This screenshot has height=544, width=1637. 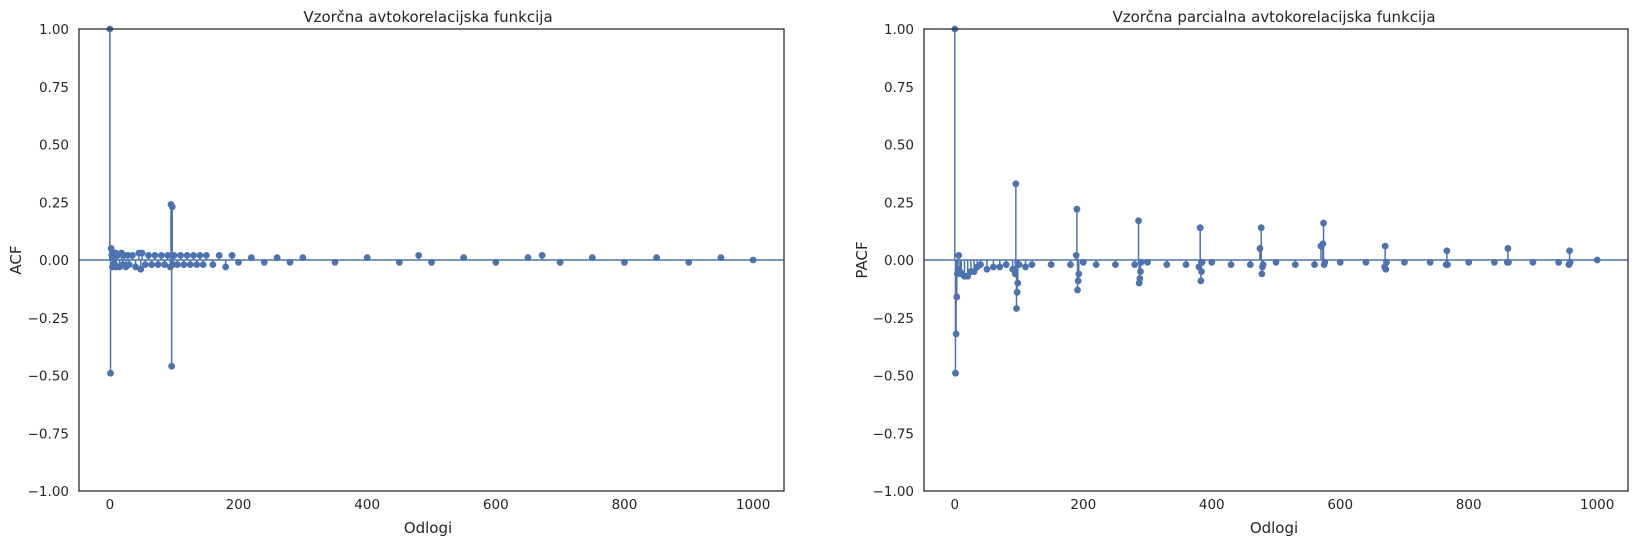 I want to click on acf-x-tick-label: 200, so click(x=239, y=505).